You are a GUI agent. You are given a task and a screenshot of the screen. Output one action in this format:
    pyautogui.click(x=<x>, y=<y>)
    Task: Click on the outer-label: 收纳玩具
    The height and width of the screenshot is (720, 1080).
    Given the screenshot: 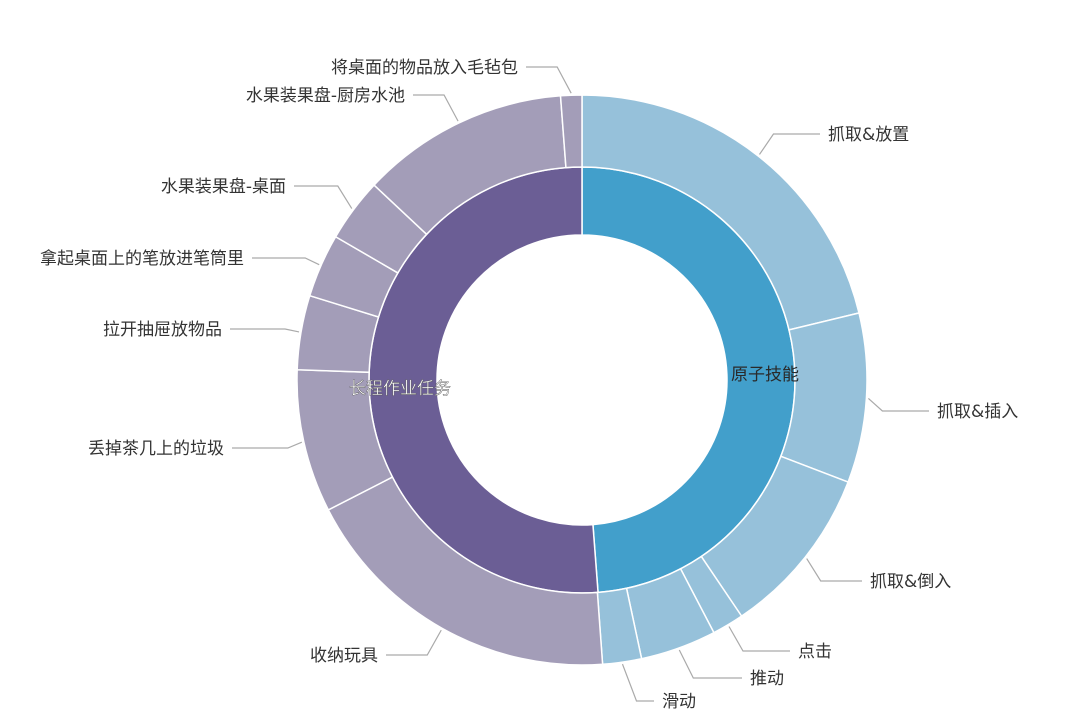 What is the action you would take?
    pyautogui.click(x=344, y=656)
    